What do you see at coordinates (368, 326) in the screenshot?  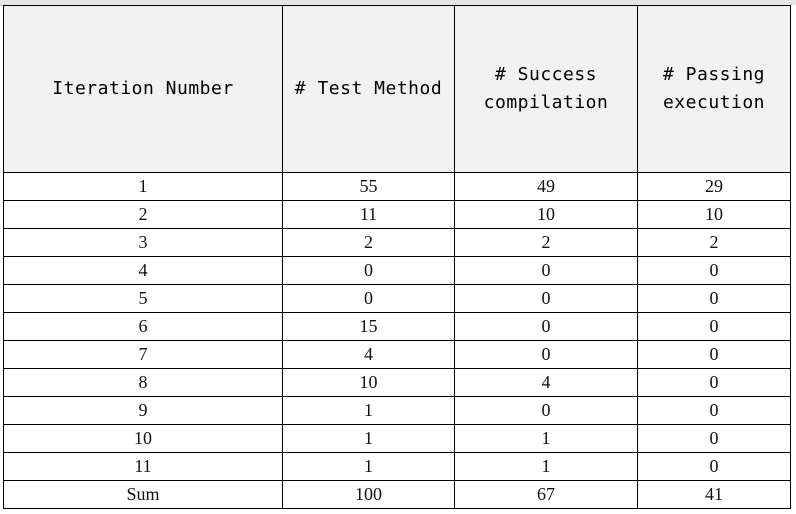 I see `table-cell: 15` at bounding box center [368, 326].